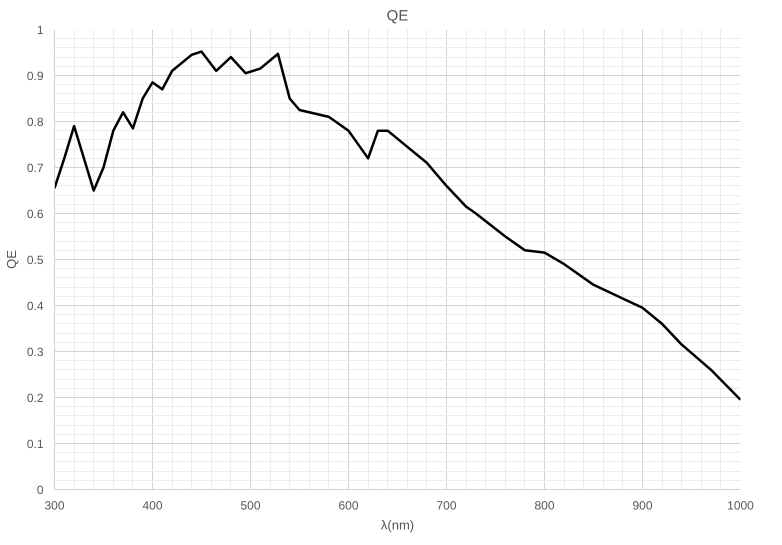 The height and width of the screenshot is (545, 782). What do you see at coordinates (397, 525) in the screenshot?
I see `x-axis-title: λ(nm)` at bounding box center [397, 525].